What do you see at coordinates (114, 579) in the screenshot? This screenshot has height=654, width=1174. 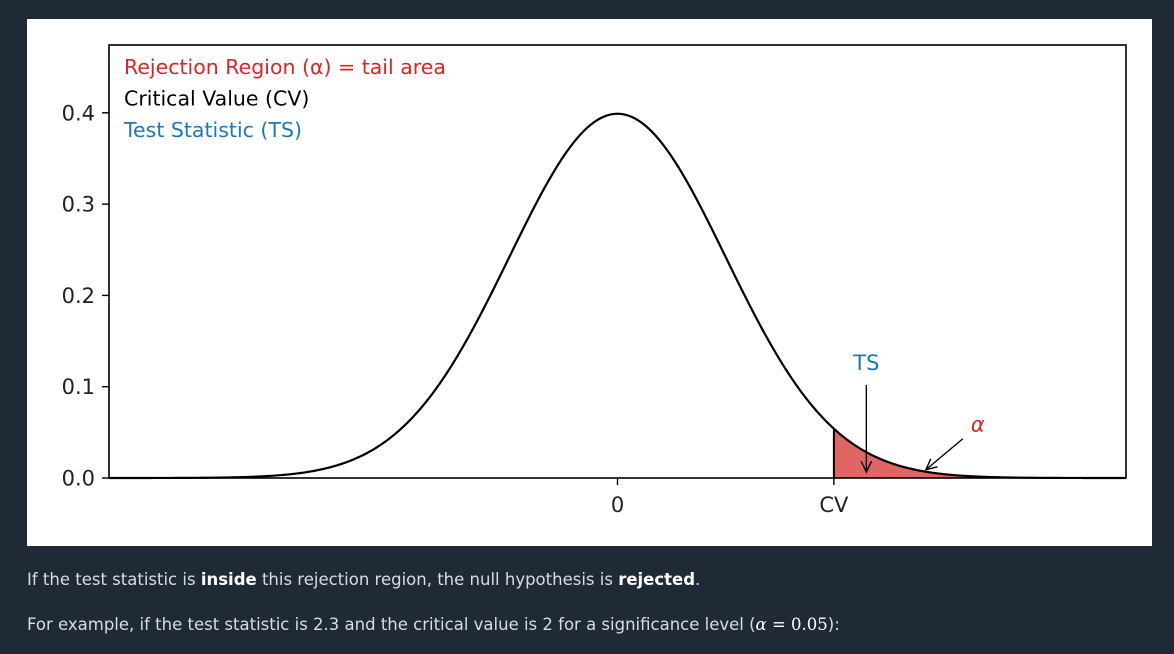 I see `para1-text-before: If the test statistic is` at bounding box center [114, 579].